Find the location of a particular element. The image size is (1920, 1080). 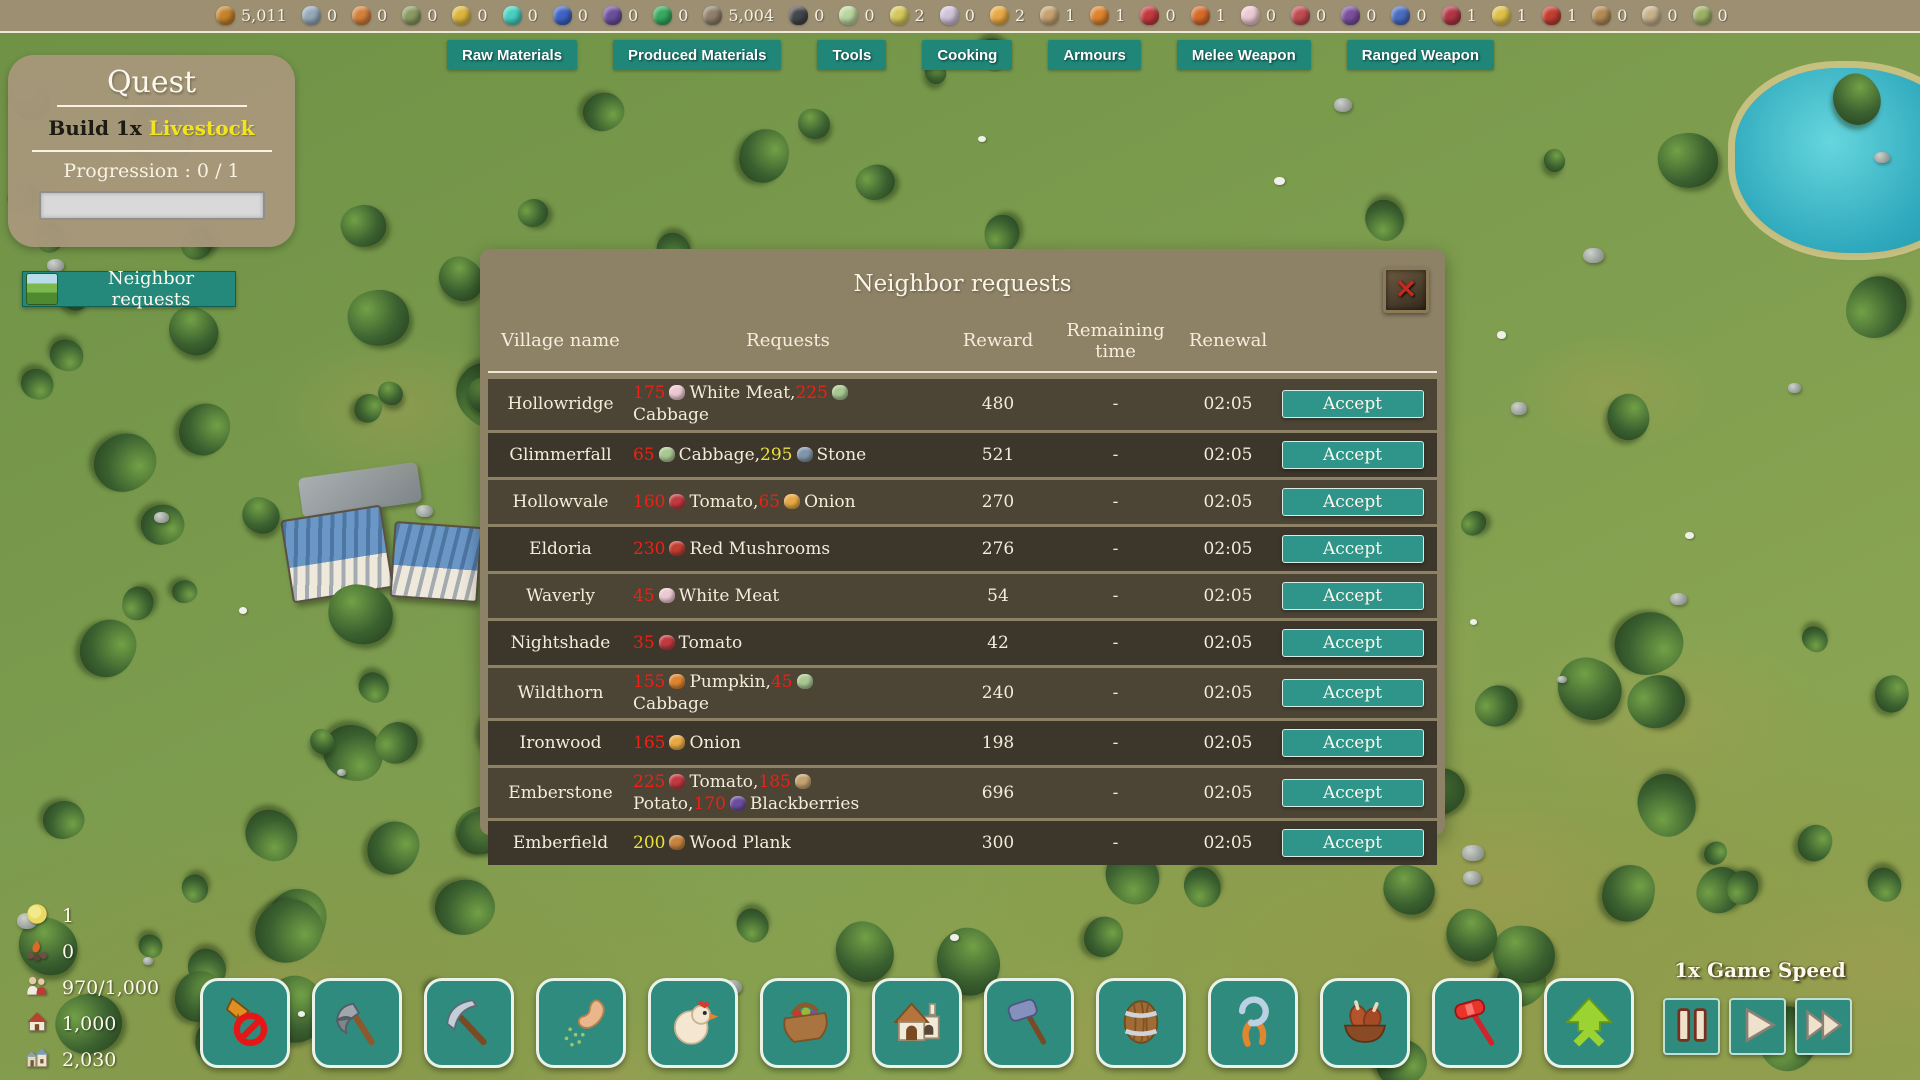

stat-value: 970/1,000 is located at coordinates (111, 988).